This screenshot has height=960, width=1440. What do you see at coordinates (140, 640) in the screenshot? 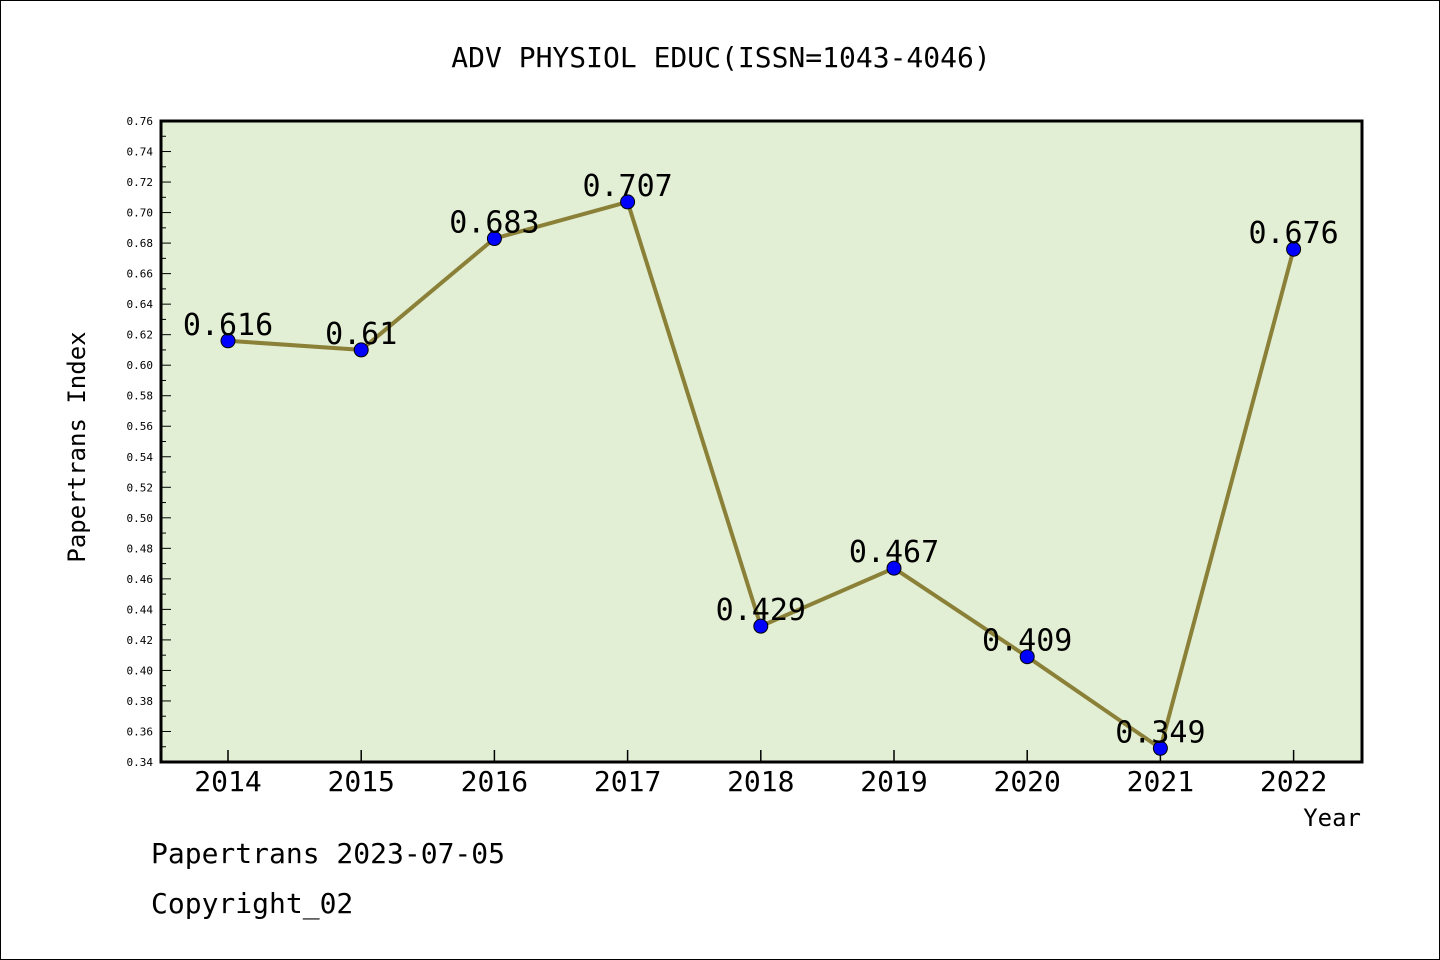
I see `y-tick-label: 0.42` at bounding box center [140, 640].